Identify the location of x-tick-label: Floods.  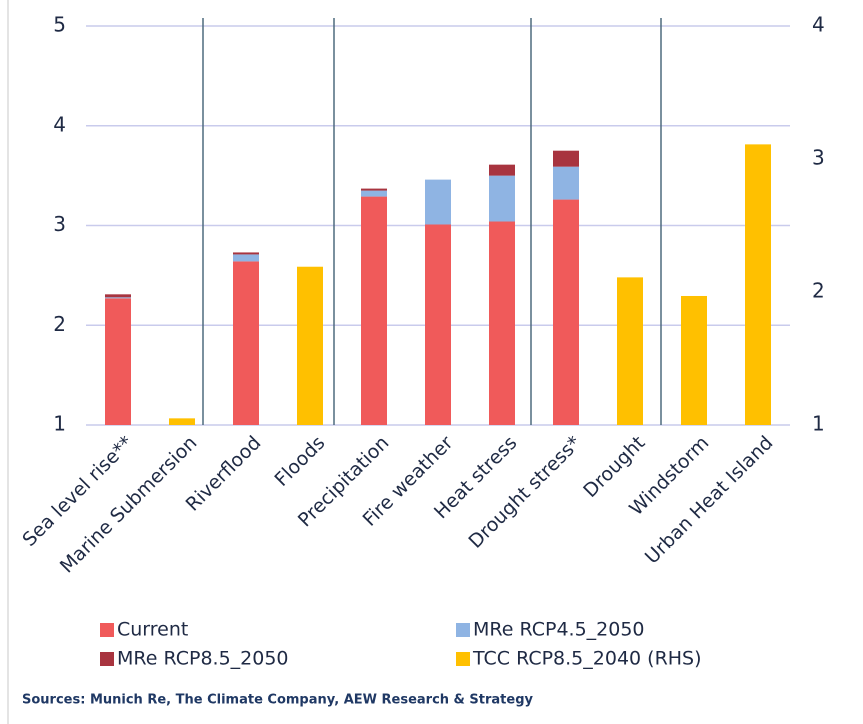
(299, 461).